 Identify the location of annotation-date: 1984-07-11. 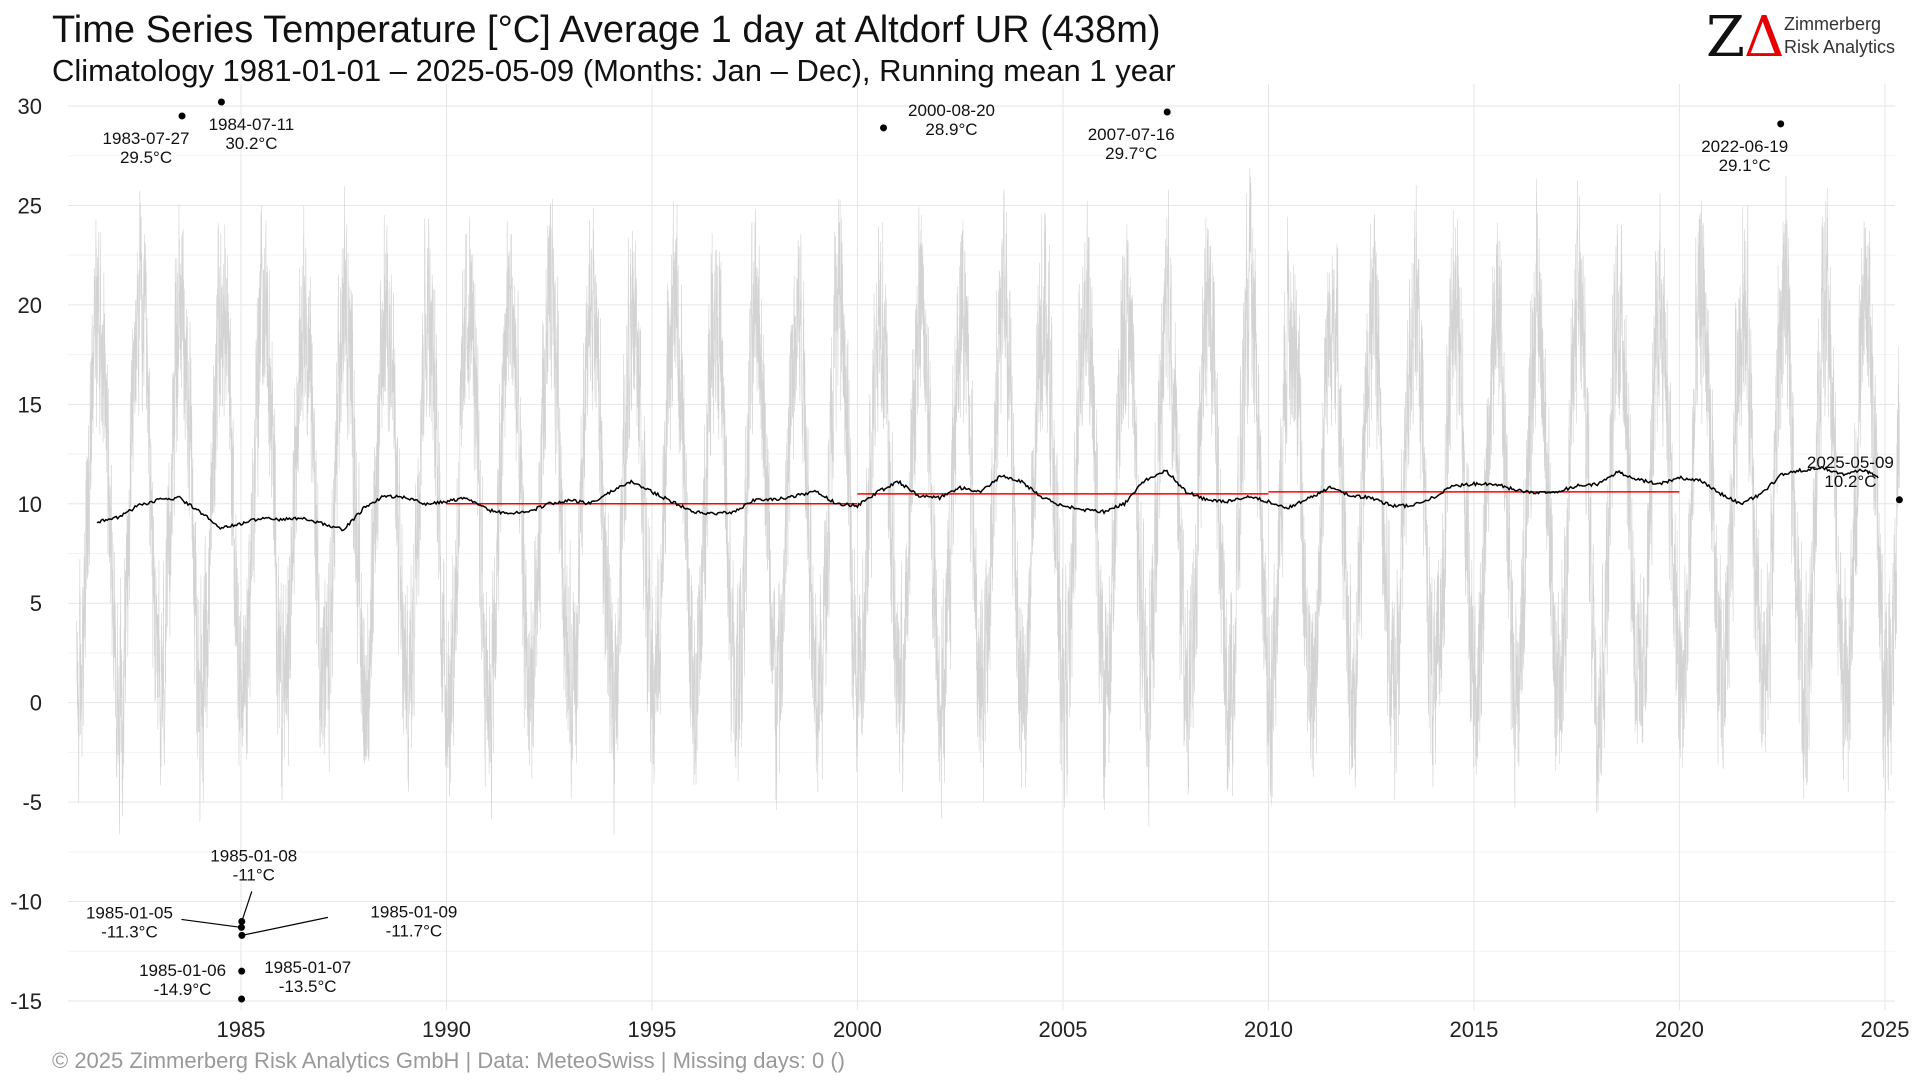
(252, 124).